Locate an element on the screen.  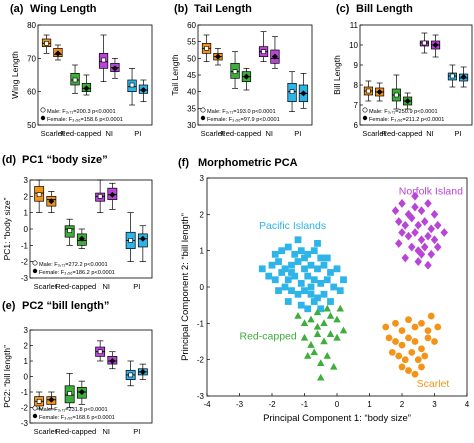
panel-title: PC1 “body size” is located at coordinates (65, 160).